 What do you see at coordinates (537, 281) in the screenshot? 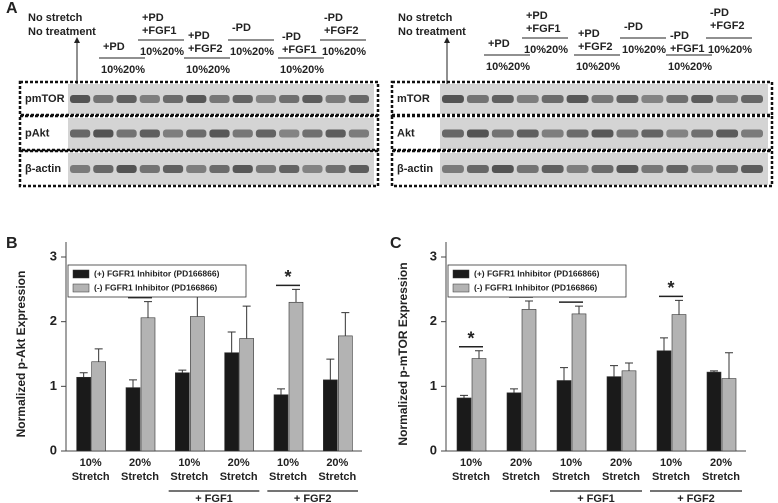
I see `legend-box` at bounding box center [537, 281].